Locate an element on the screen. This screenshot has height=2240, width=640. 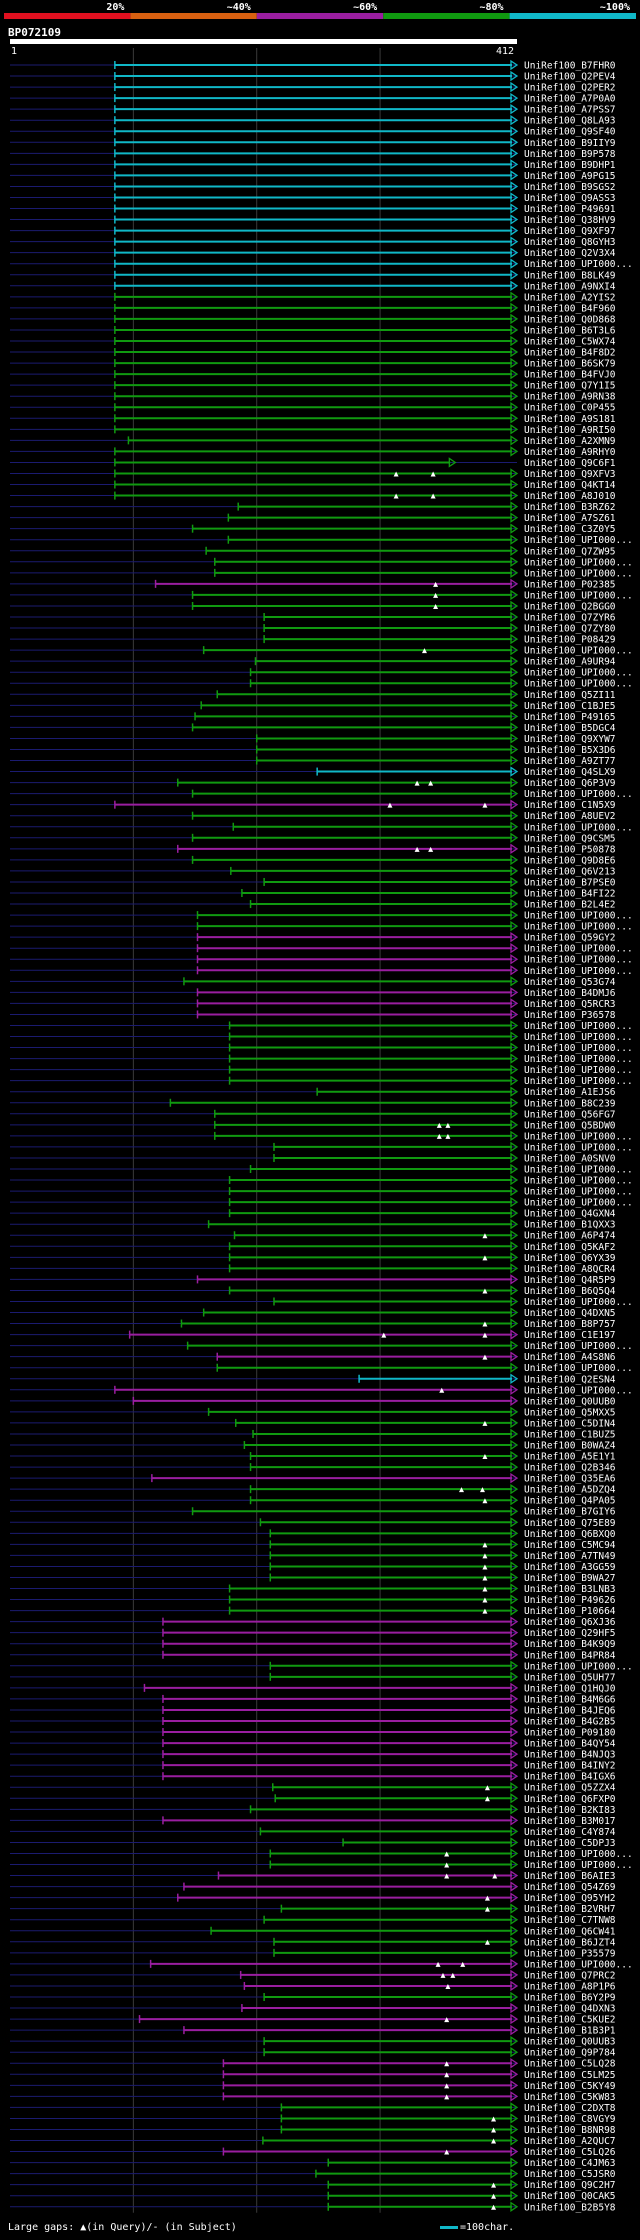
alignment-row: UniRef100_Q5ZZX4 is located at coordinates (313, 1788).